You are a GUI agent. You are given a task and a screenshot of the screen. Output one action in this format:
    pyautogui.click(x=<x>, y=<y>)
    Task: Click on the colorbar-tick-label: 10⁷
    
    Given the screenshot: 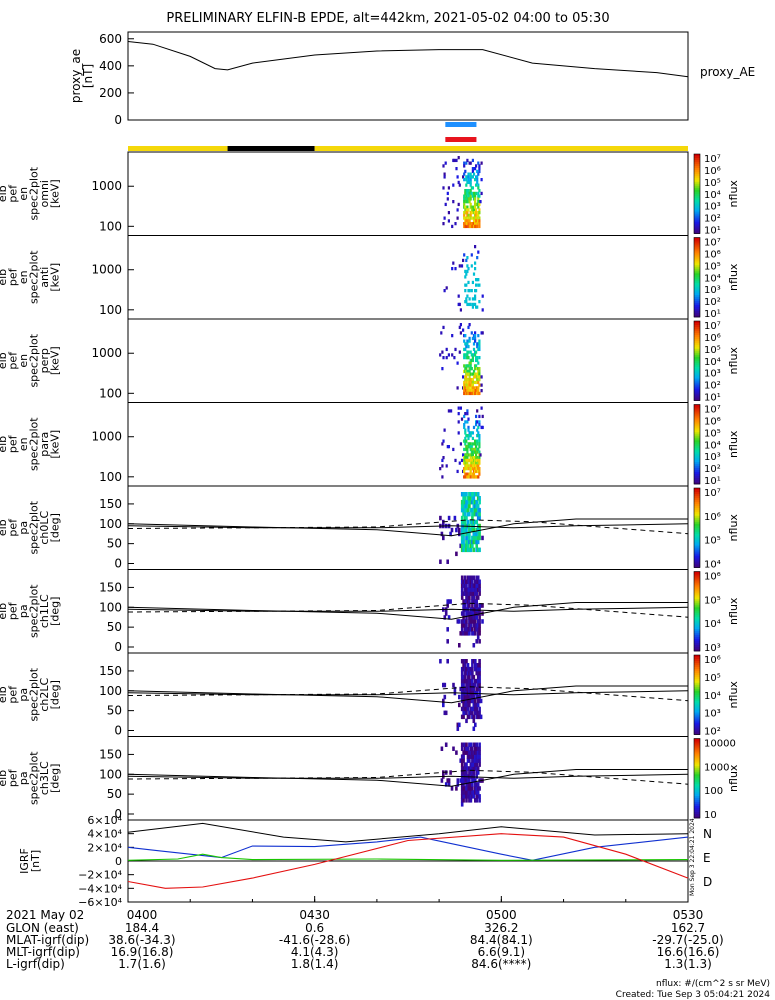 What is the action you would take?
    pyautogui.click(x=712, y=243)
    